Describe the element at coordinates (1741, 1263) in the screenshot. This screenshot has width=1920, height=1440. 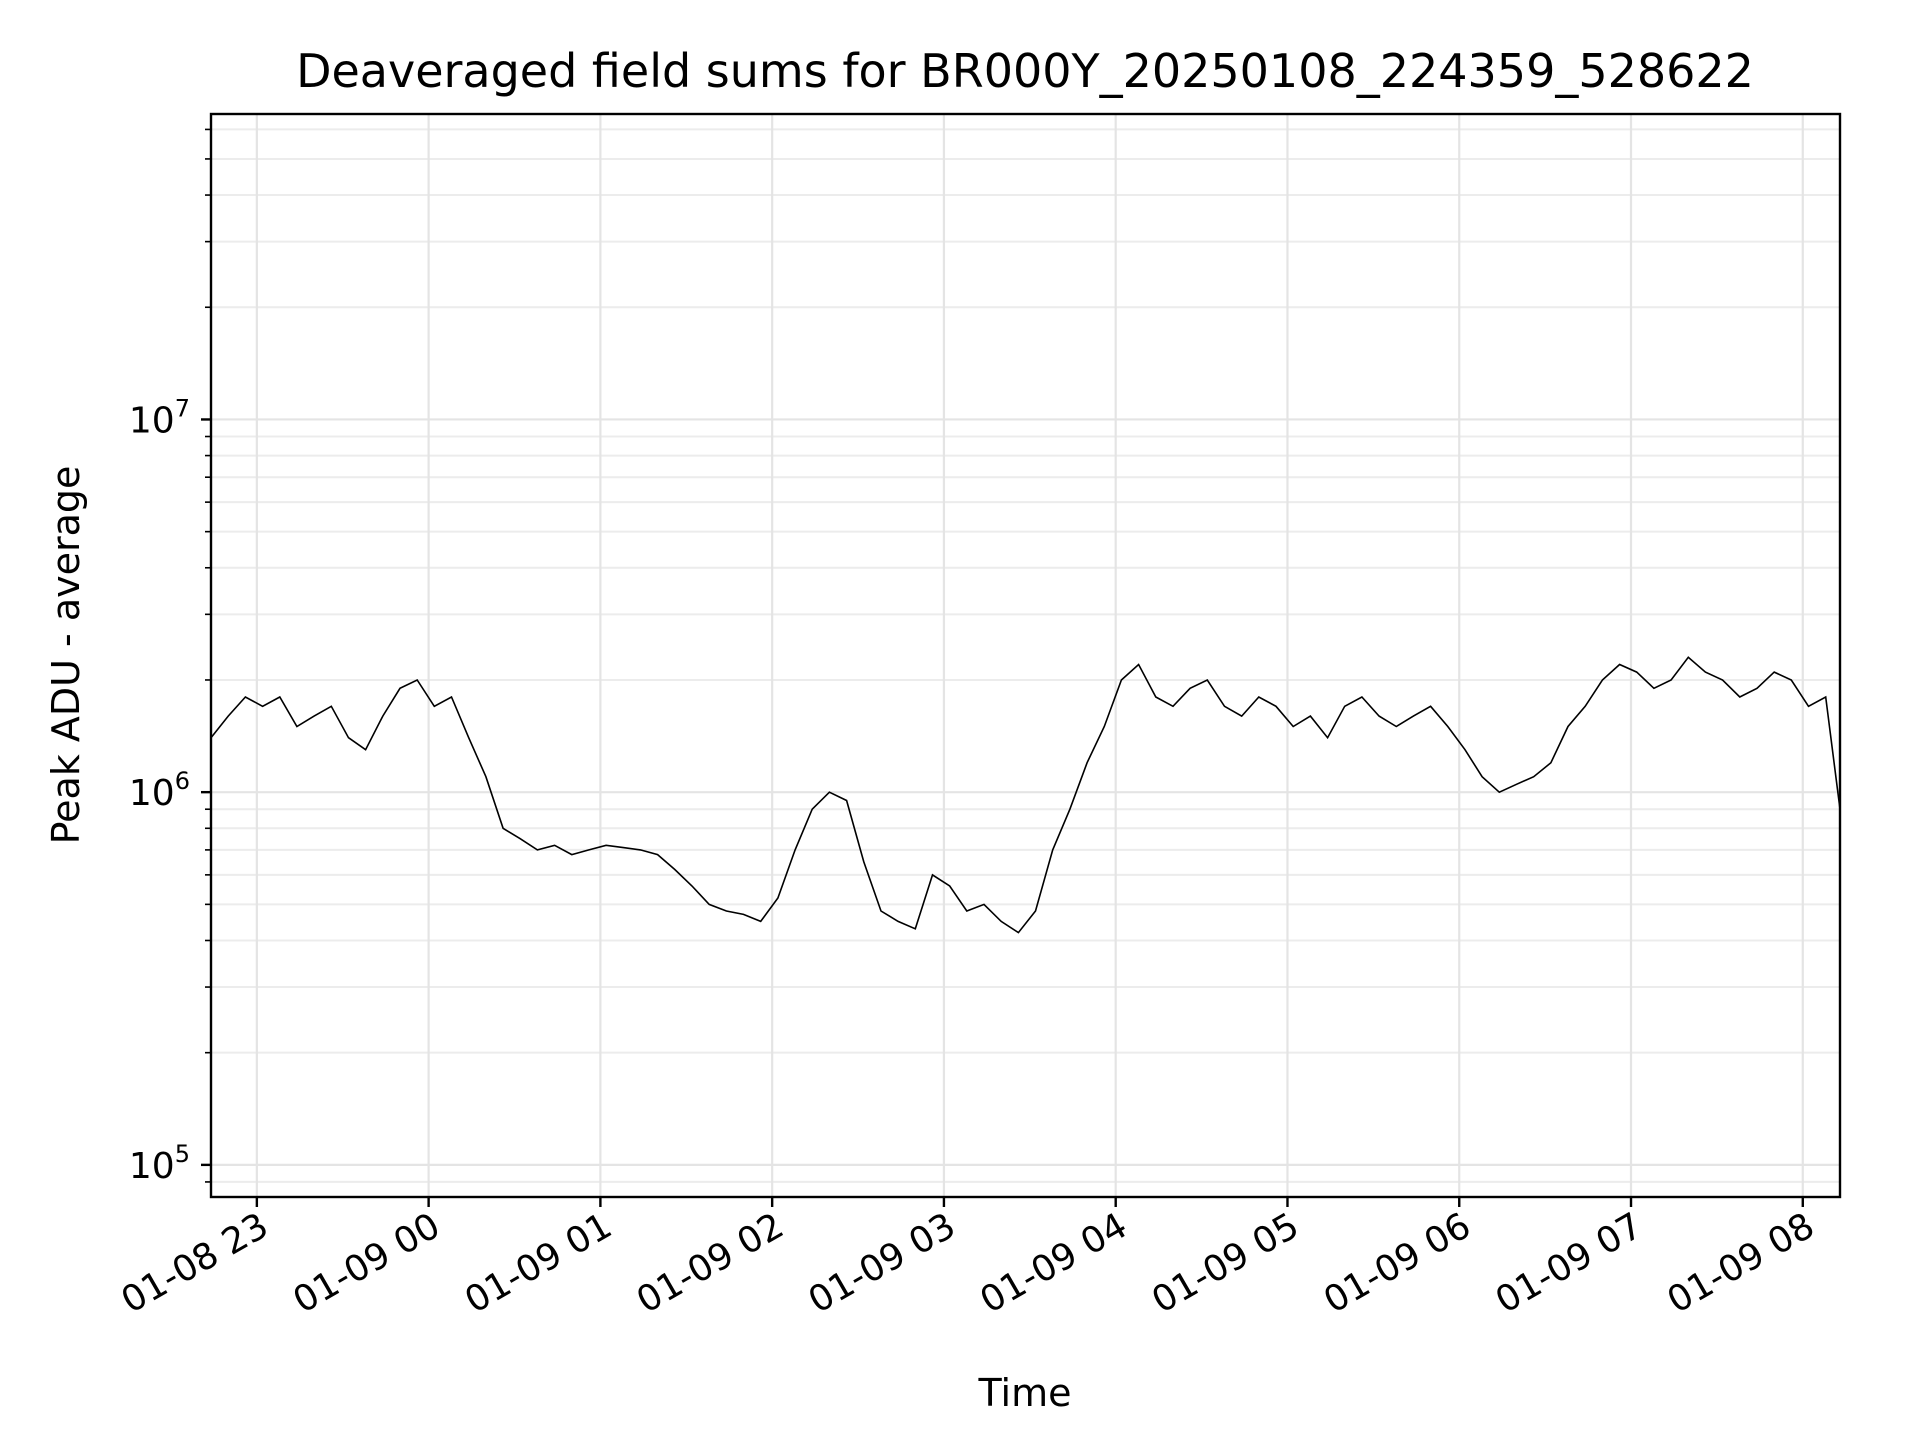
I see `x-tick-label: 01-09 08` at that location.